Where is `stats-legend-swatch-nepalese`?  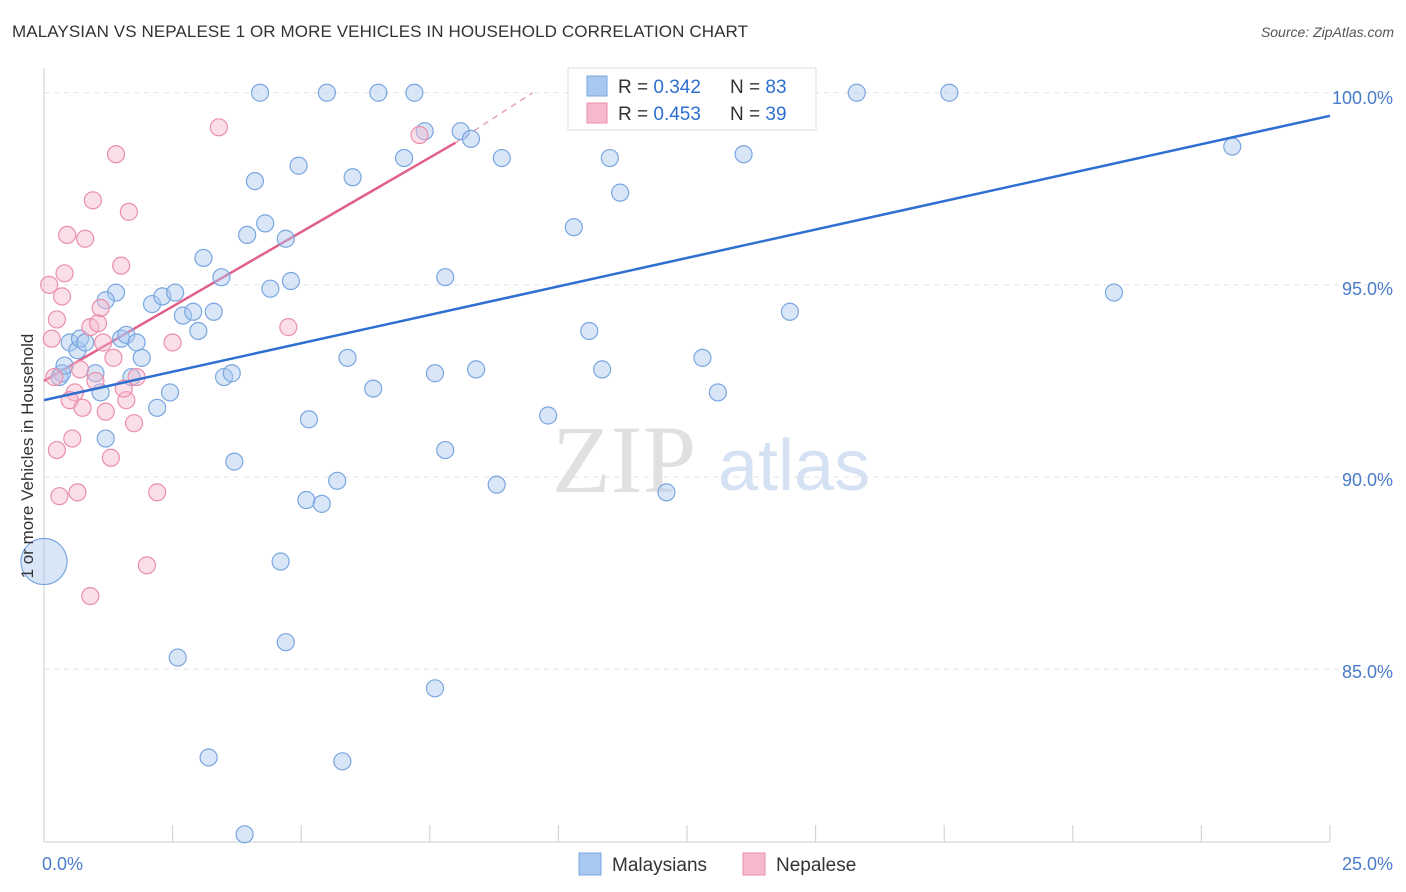 stats-legend-swatch-nepalese is located at coordinates (597, 113).